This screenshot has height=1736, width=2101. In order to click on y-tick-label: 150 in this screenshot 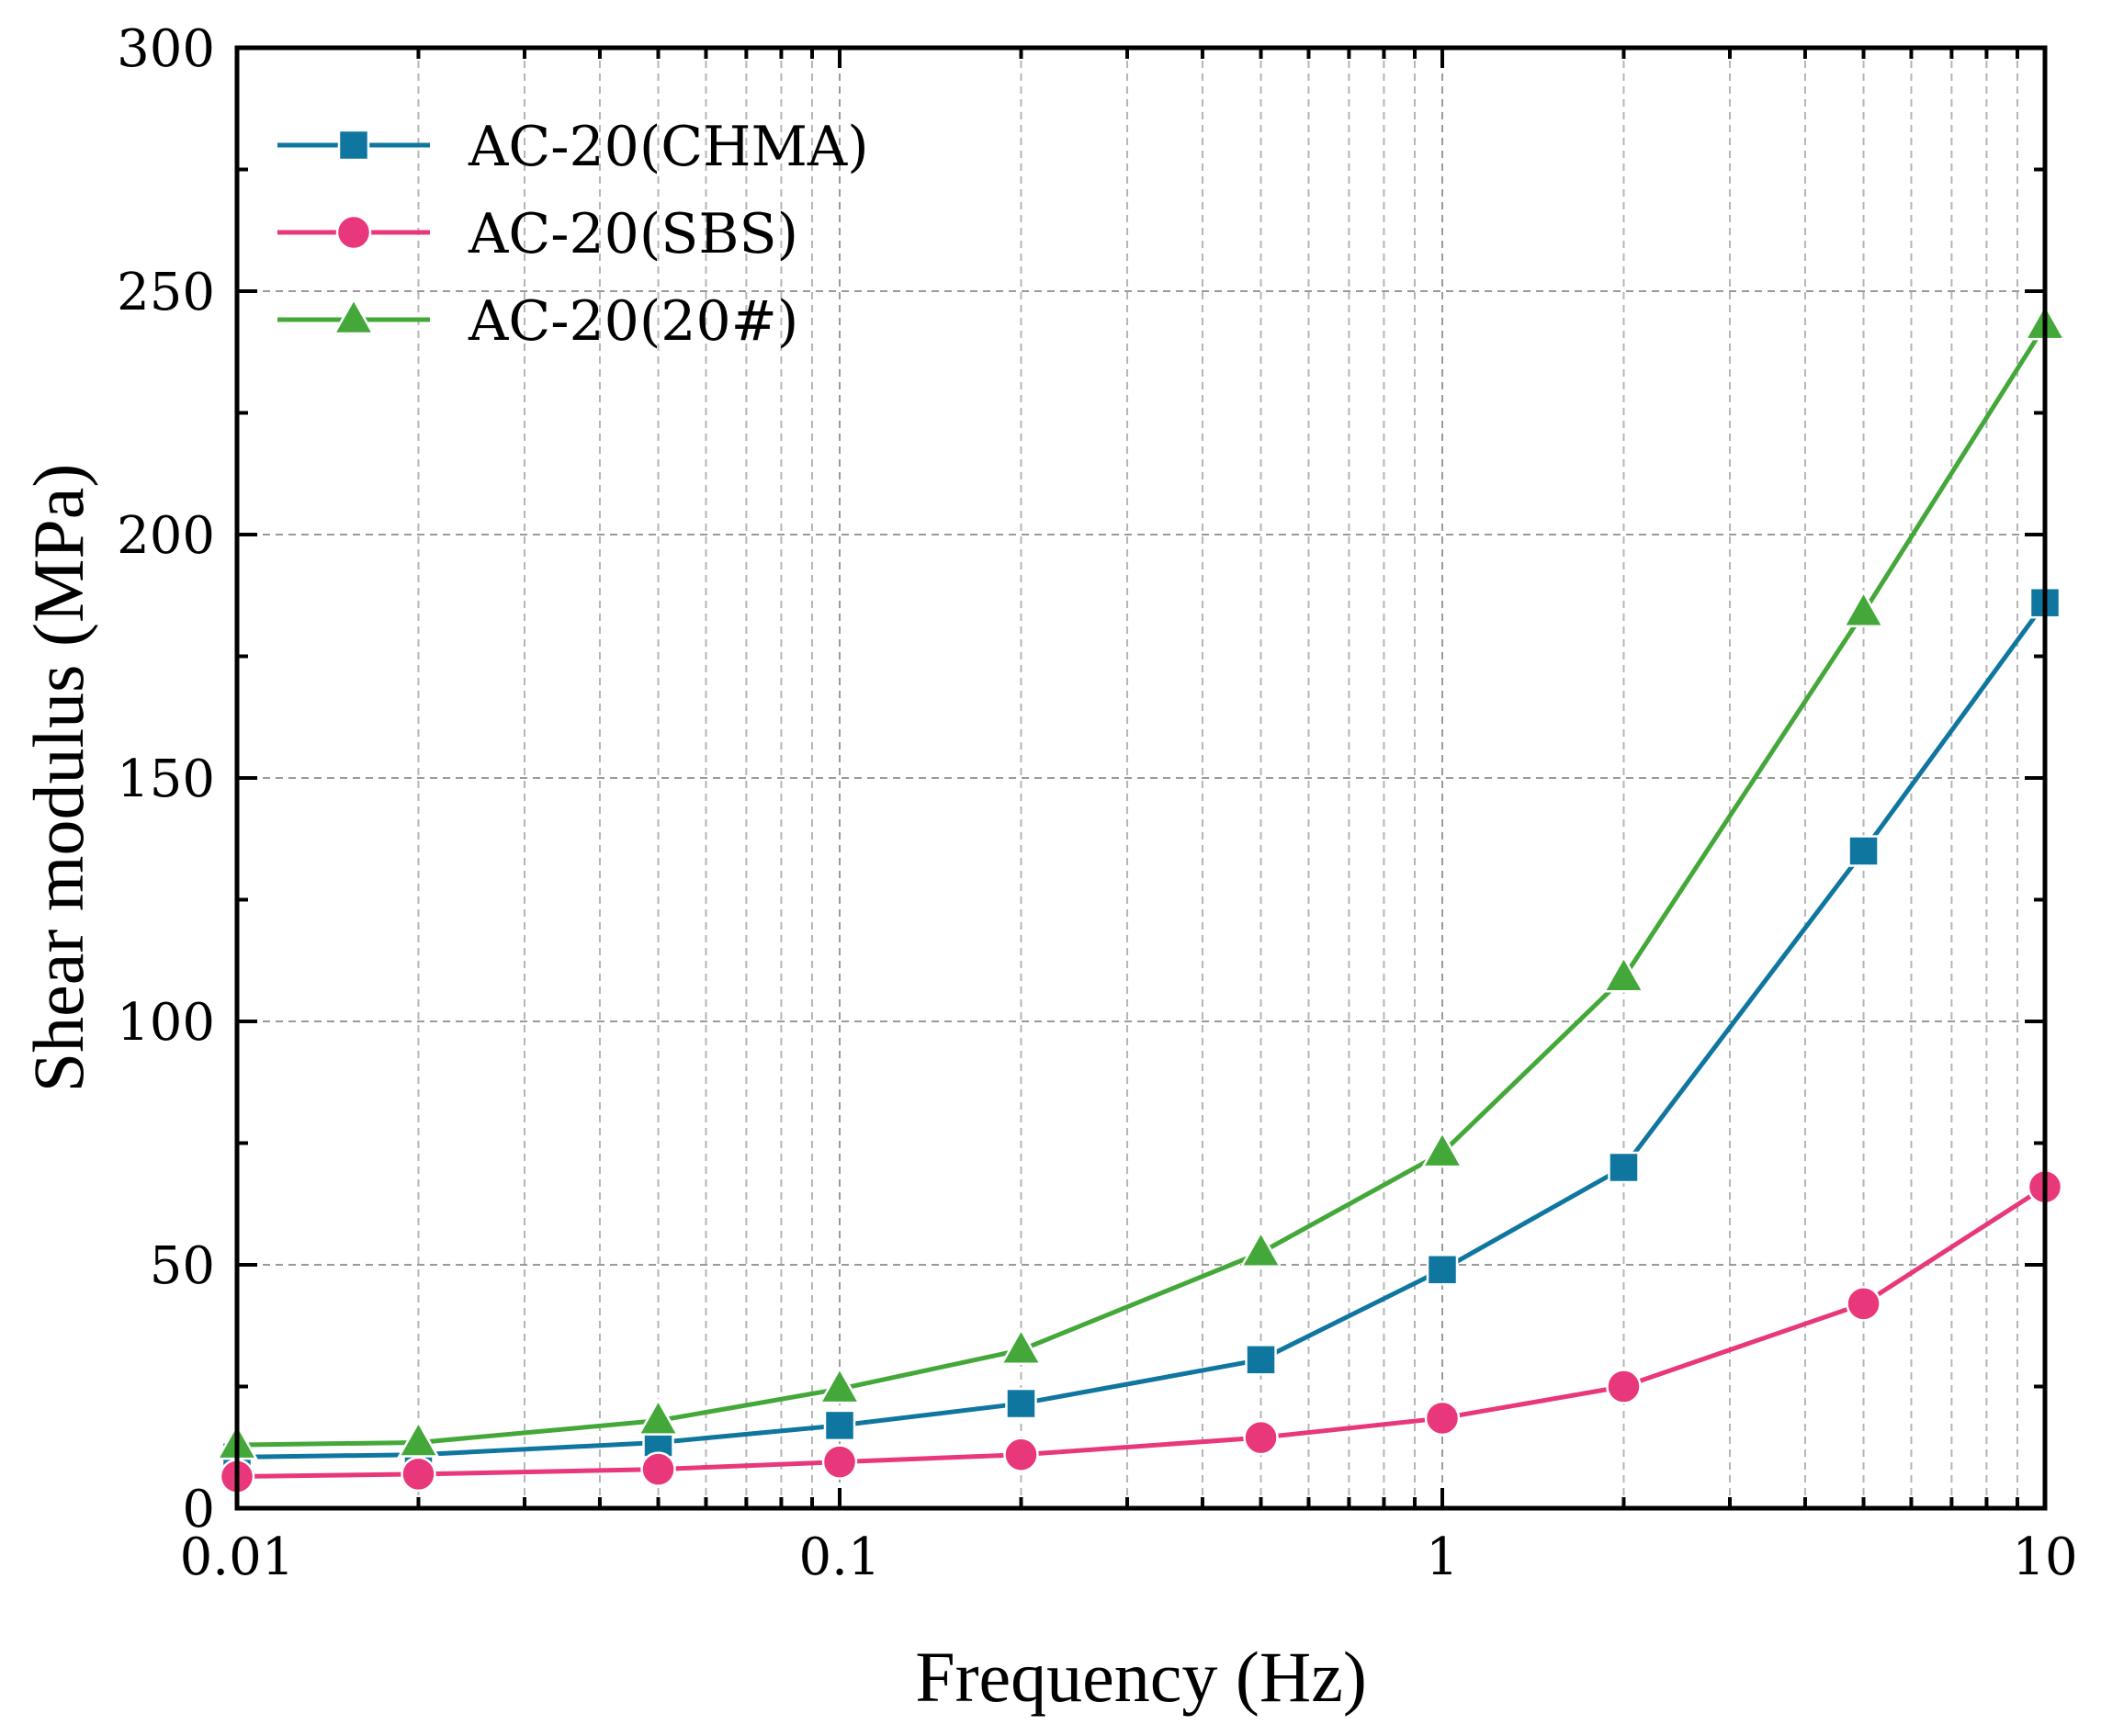, I will do `click(166, 779)`.